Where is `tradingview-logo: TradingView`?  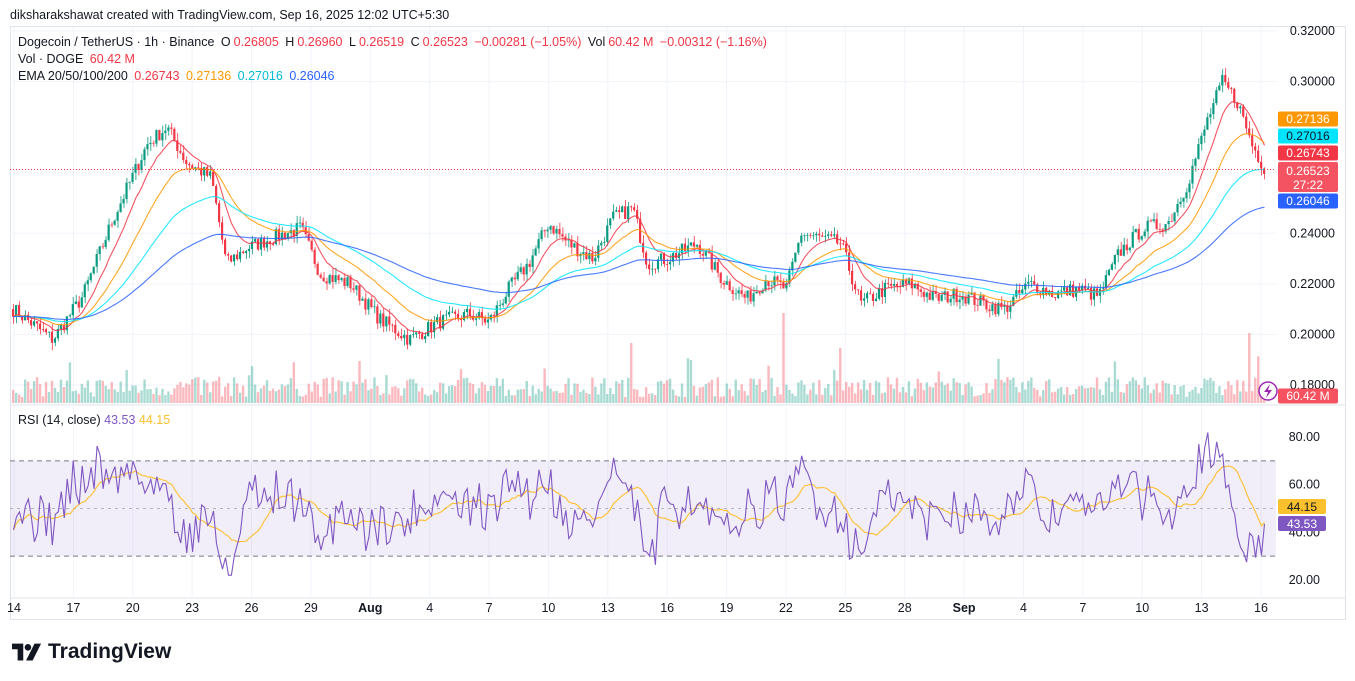
tradingview-logo: TradingView is located at coordinates (91, 652).